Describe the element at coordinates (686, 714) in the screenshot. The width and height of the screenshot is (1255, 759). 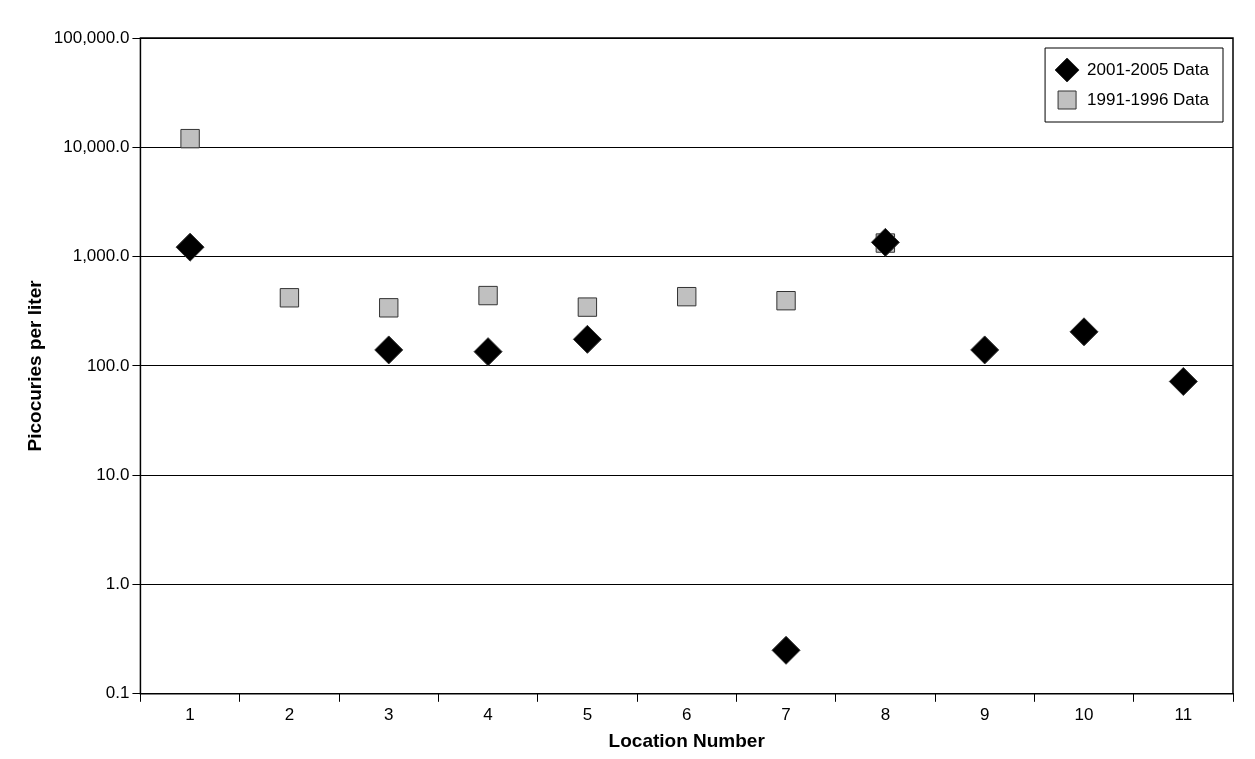
I see `x-tick-label: 6` at that location.